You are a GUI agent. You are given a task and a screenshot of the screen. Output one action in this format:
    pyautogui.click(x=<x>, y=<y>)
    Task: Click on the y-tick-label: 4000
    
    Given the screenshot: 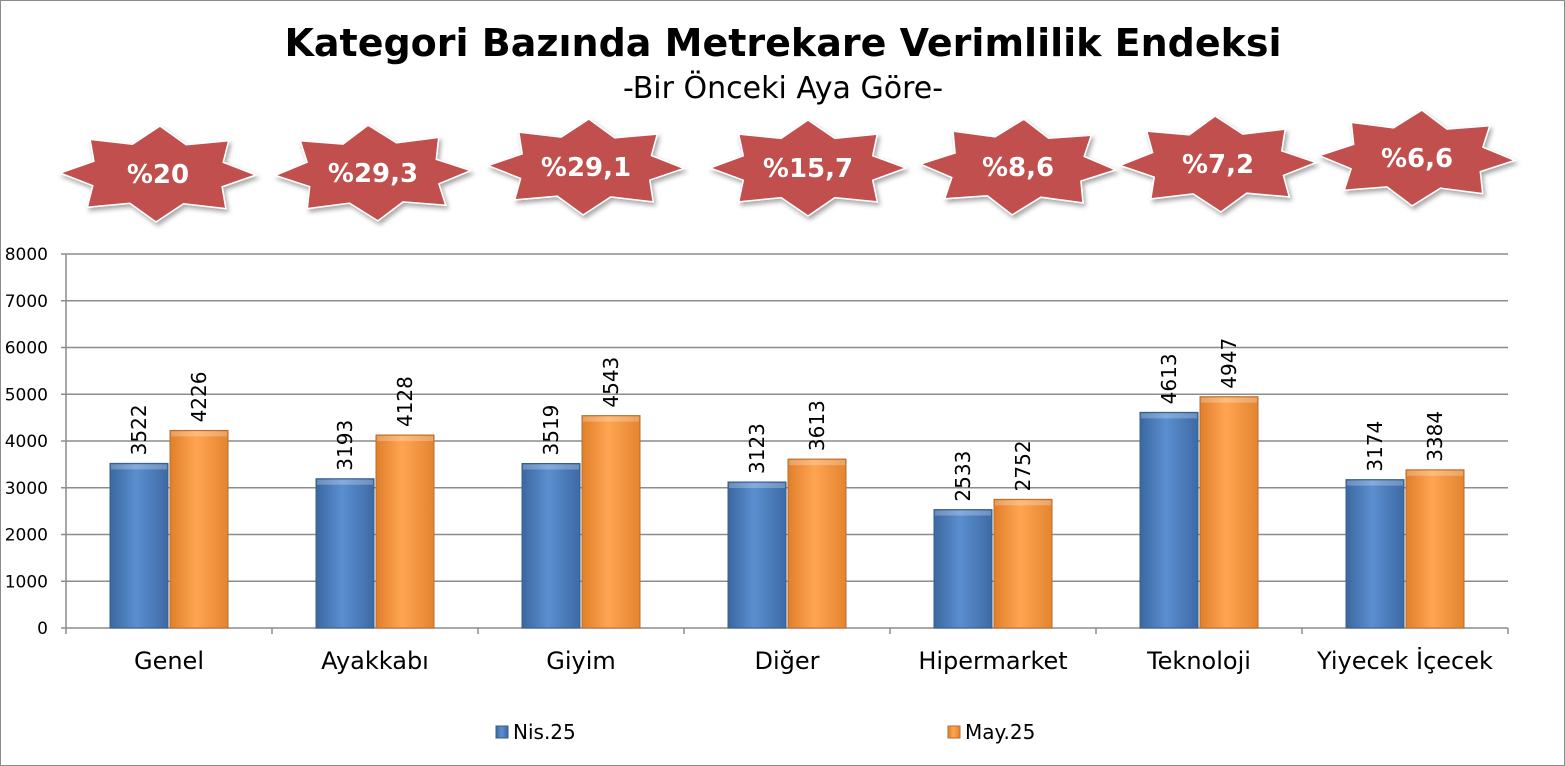 What is the action you would take?
    pyautogui.click(x=26, y=442)
    